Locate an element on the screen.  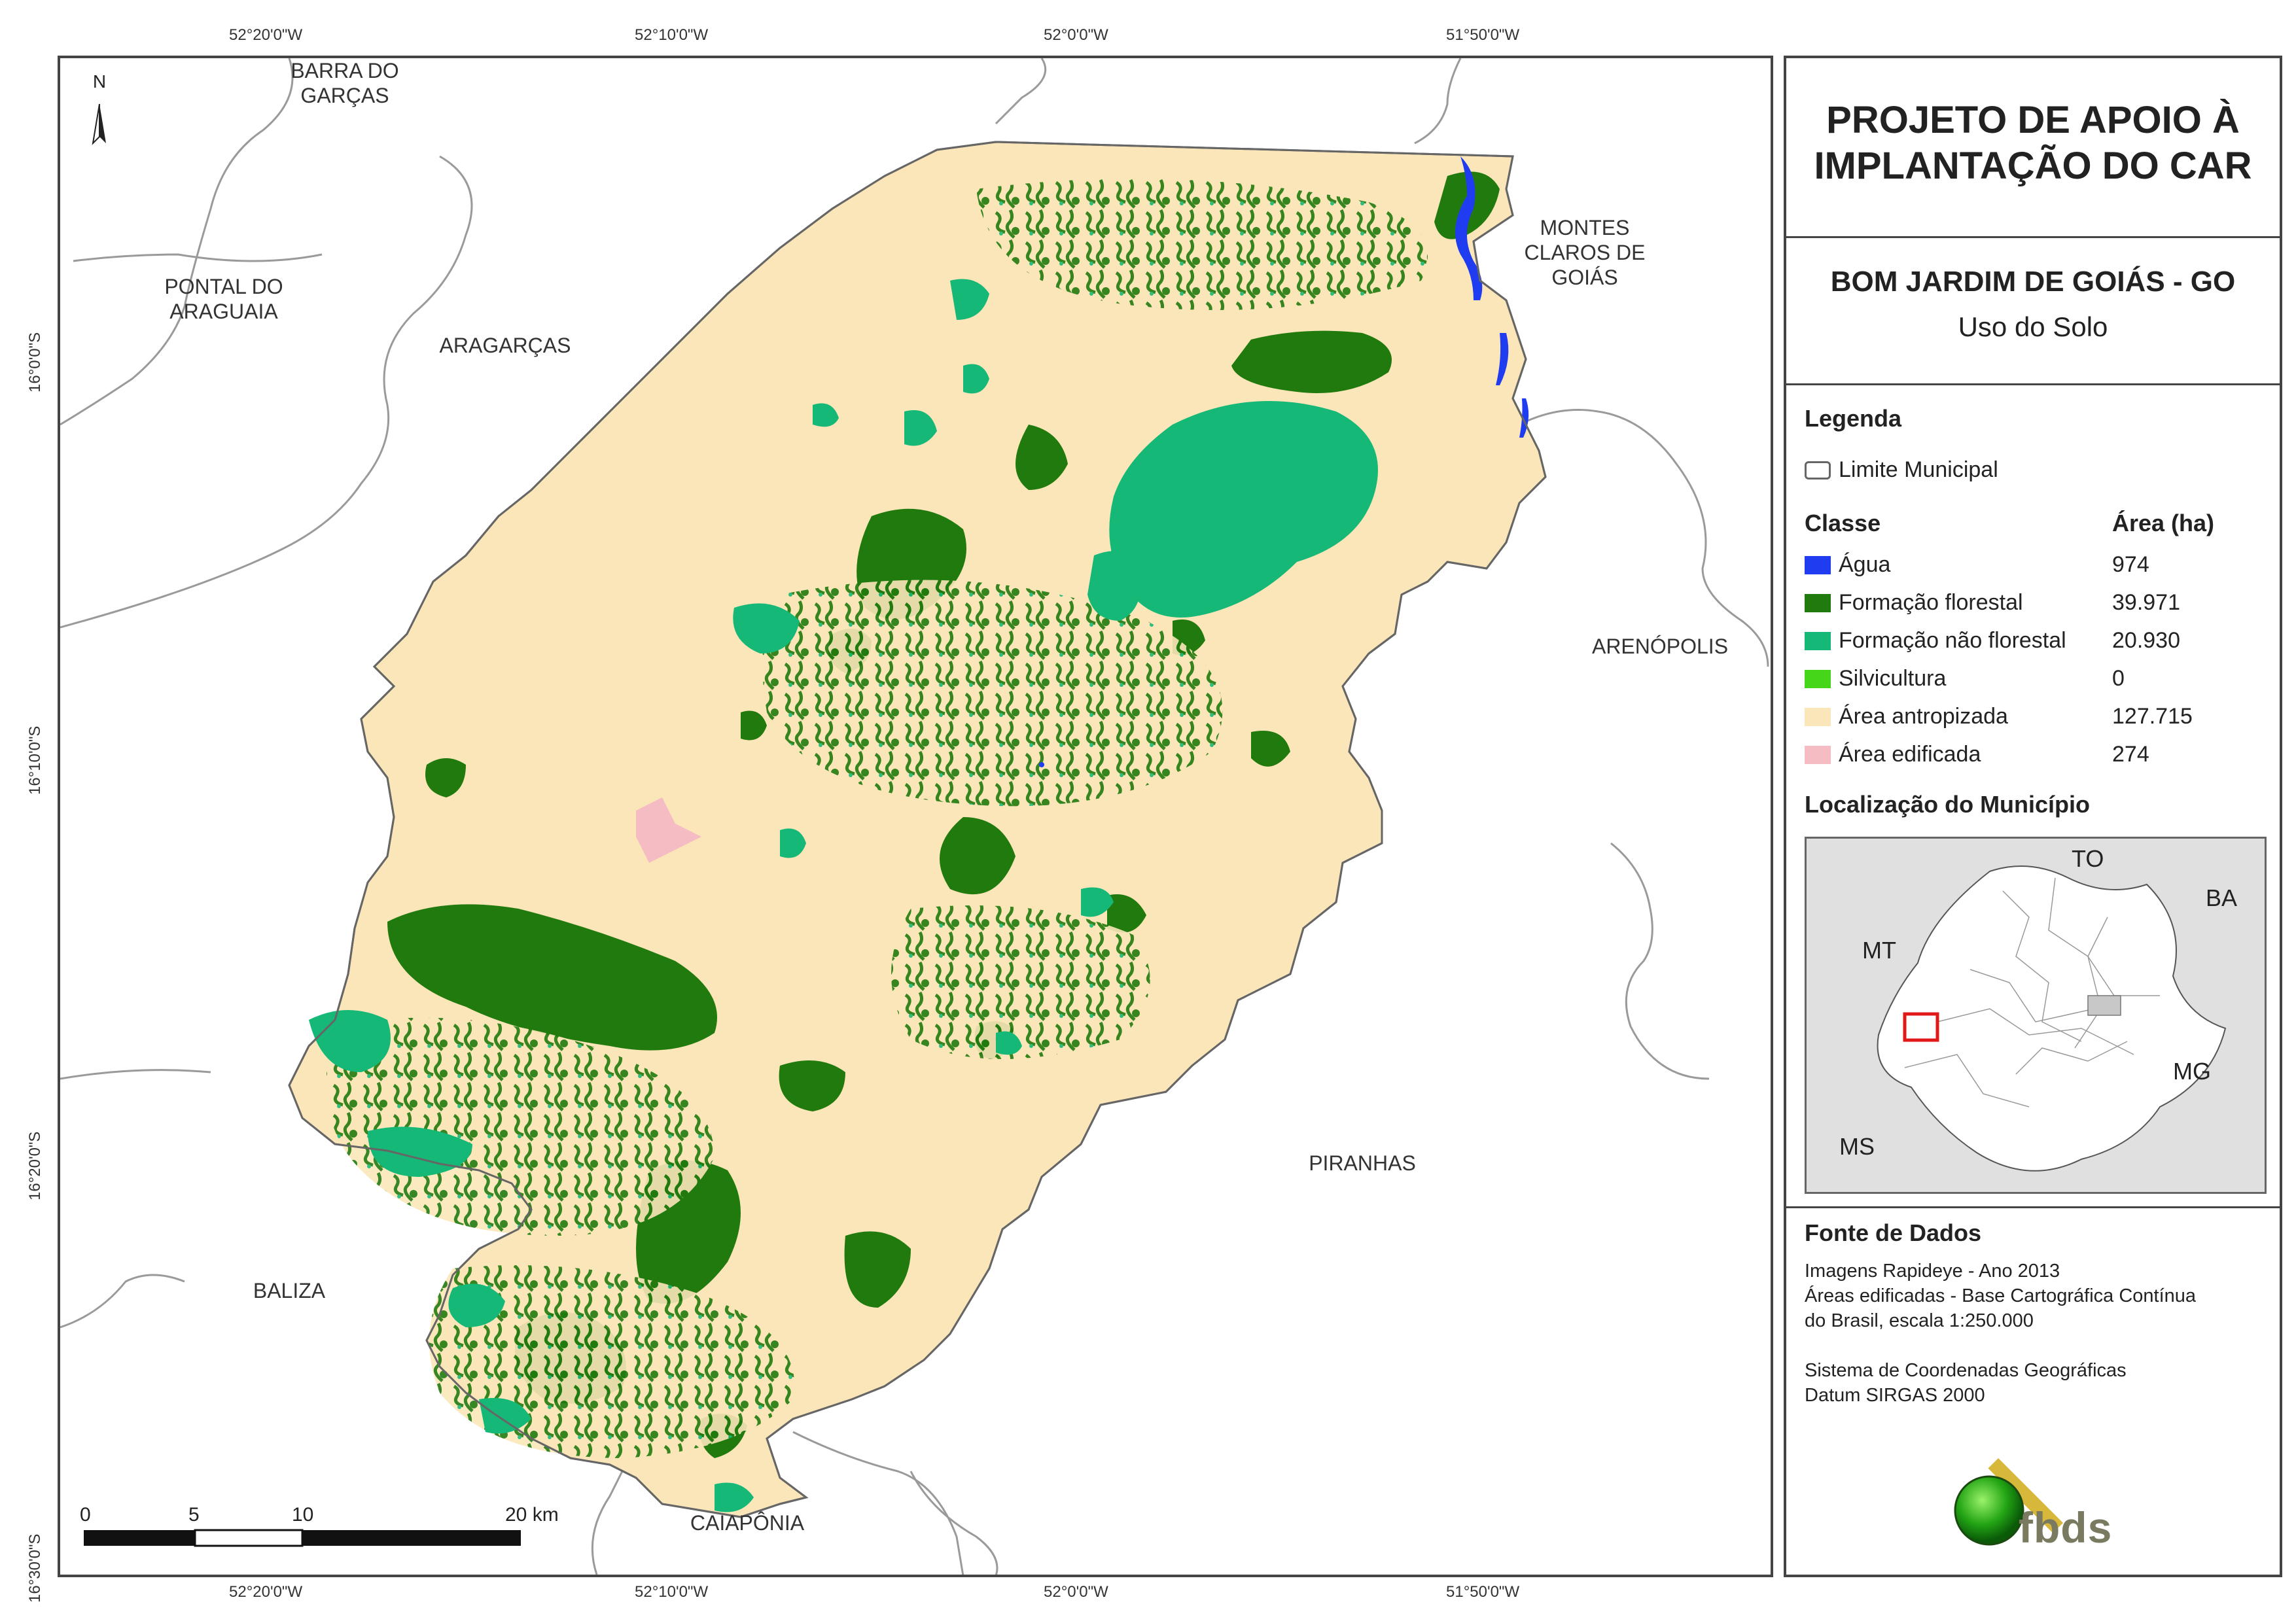
source-line: Datum SIRGAS 2000 is located at coordinates (1895, 1395).